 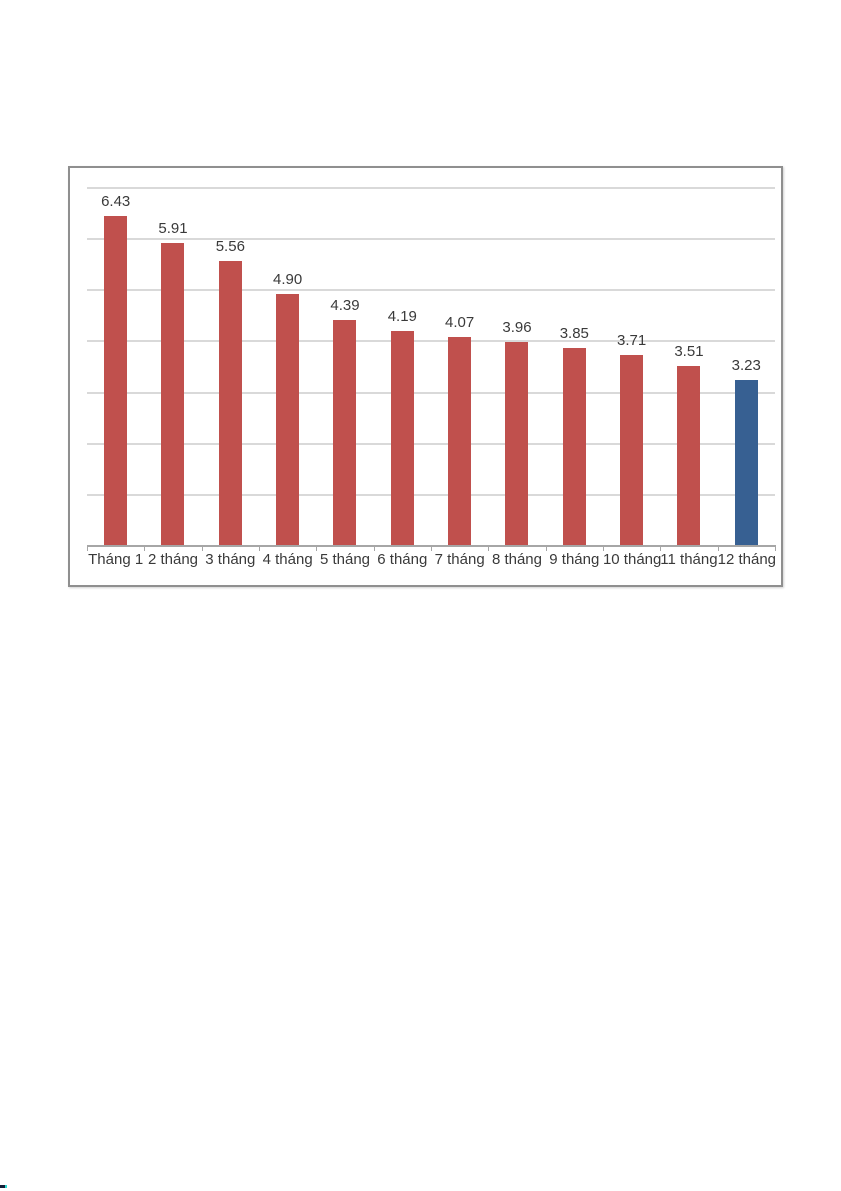 What do you see at coordinates (345, 306) in the screenshot?
I see `bar-value-label: 4.39` at bounding box center [345, 306].